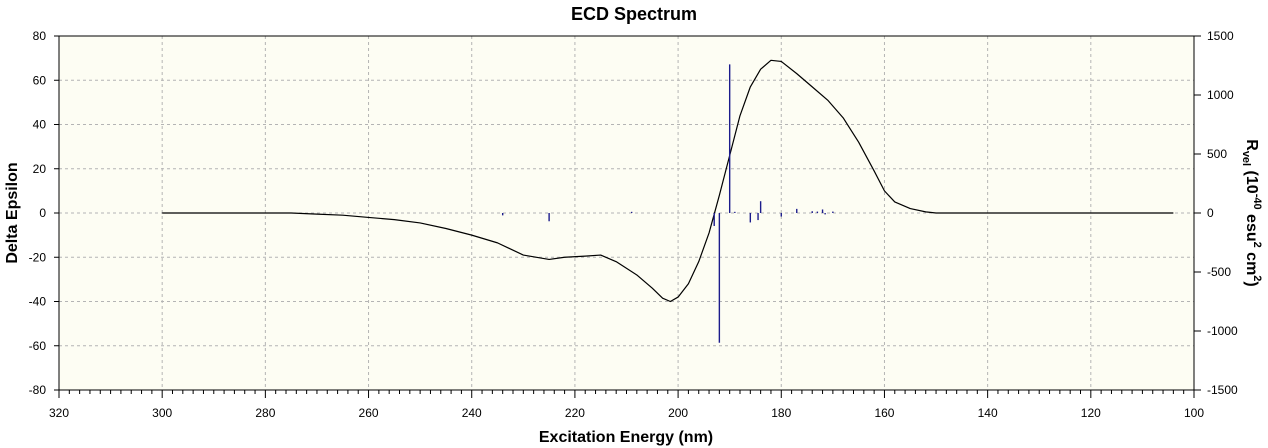 This screenshot has width=1268, height=448. What do you see at coordinates (472, 413) in the screenshot?
I see `x-tick-label: 240` at bounding box center [472, 413].